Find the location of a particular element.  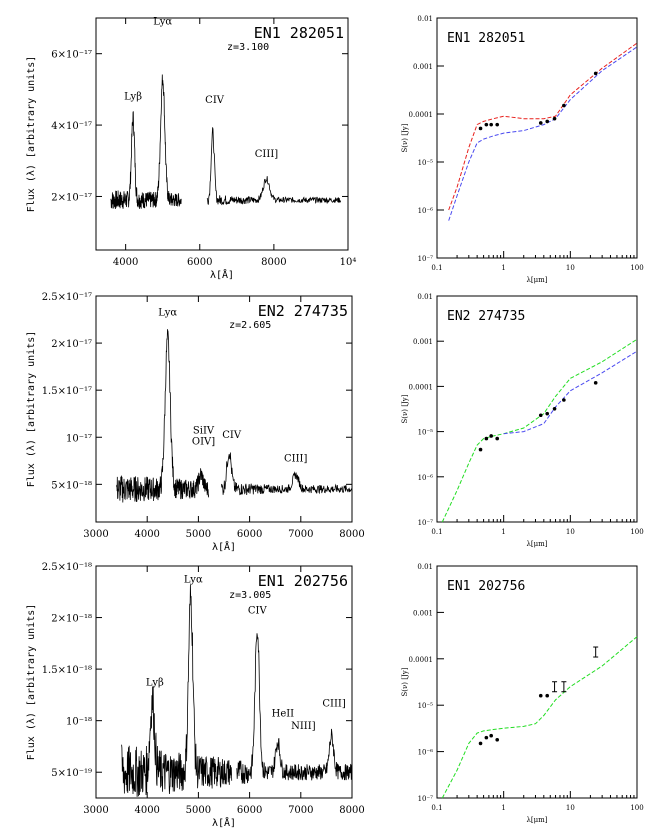

x-tick-label: 10⁴ is located at coordinates (348, 262).